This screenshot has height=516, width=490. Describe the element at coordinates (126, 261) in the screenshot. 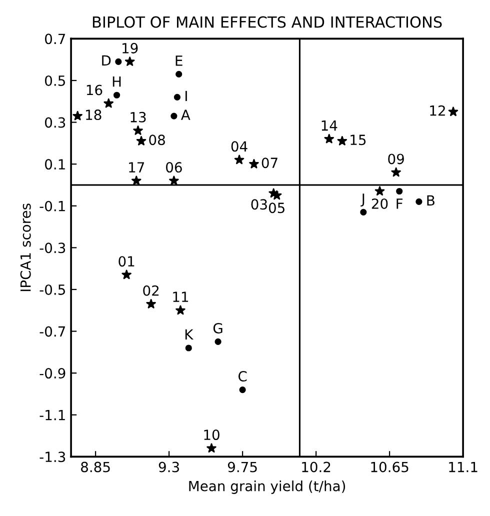

I see `annotation: 01` at that location.